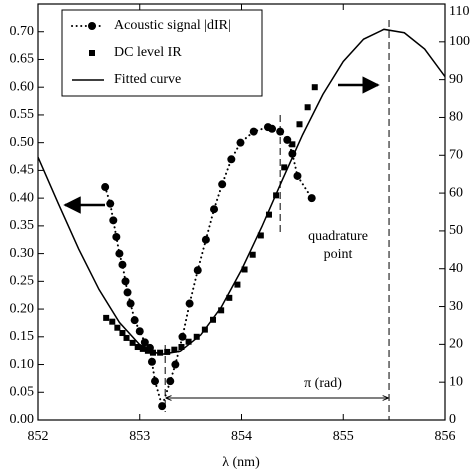 The height and width of the screenshot is (474, 474). Describe the element at coordinates (343, 436) in the screenshot. I see `x-tick-label: 855` at that location.